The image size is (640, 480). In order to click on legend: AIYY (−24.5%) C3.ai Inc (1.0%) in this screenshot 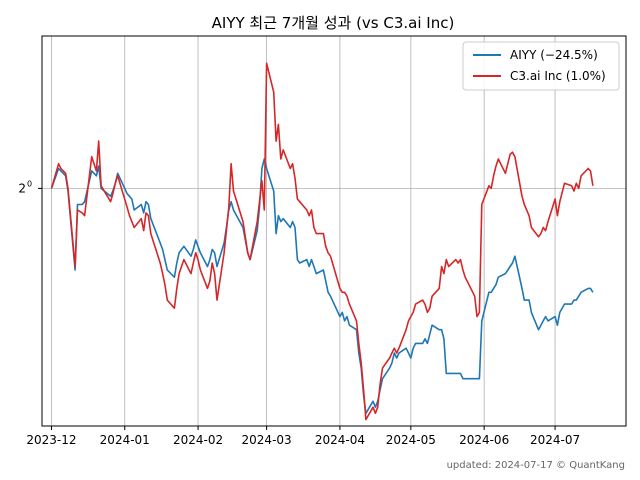, I will do `click(541, 66)`.